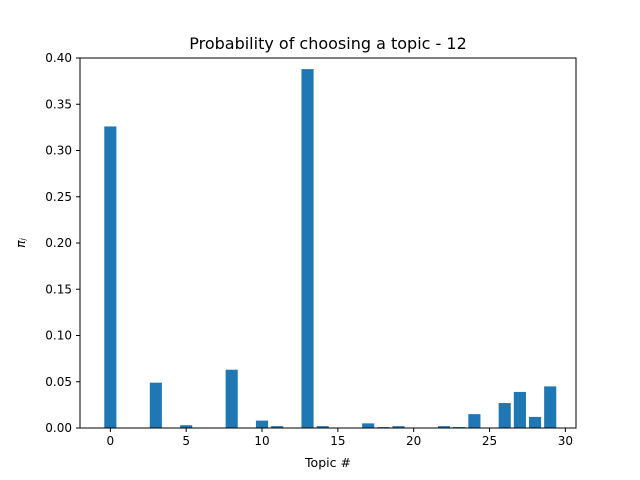  I want to click on y-tick-label: 0.35, so click(58, 104).